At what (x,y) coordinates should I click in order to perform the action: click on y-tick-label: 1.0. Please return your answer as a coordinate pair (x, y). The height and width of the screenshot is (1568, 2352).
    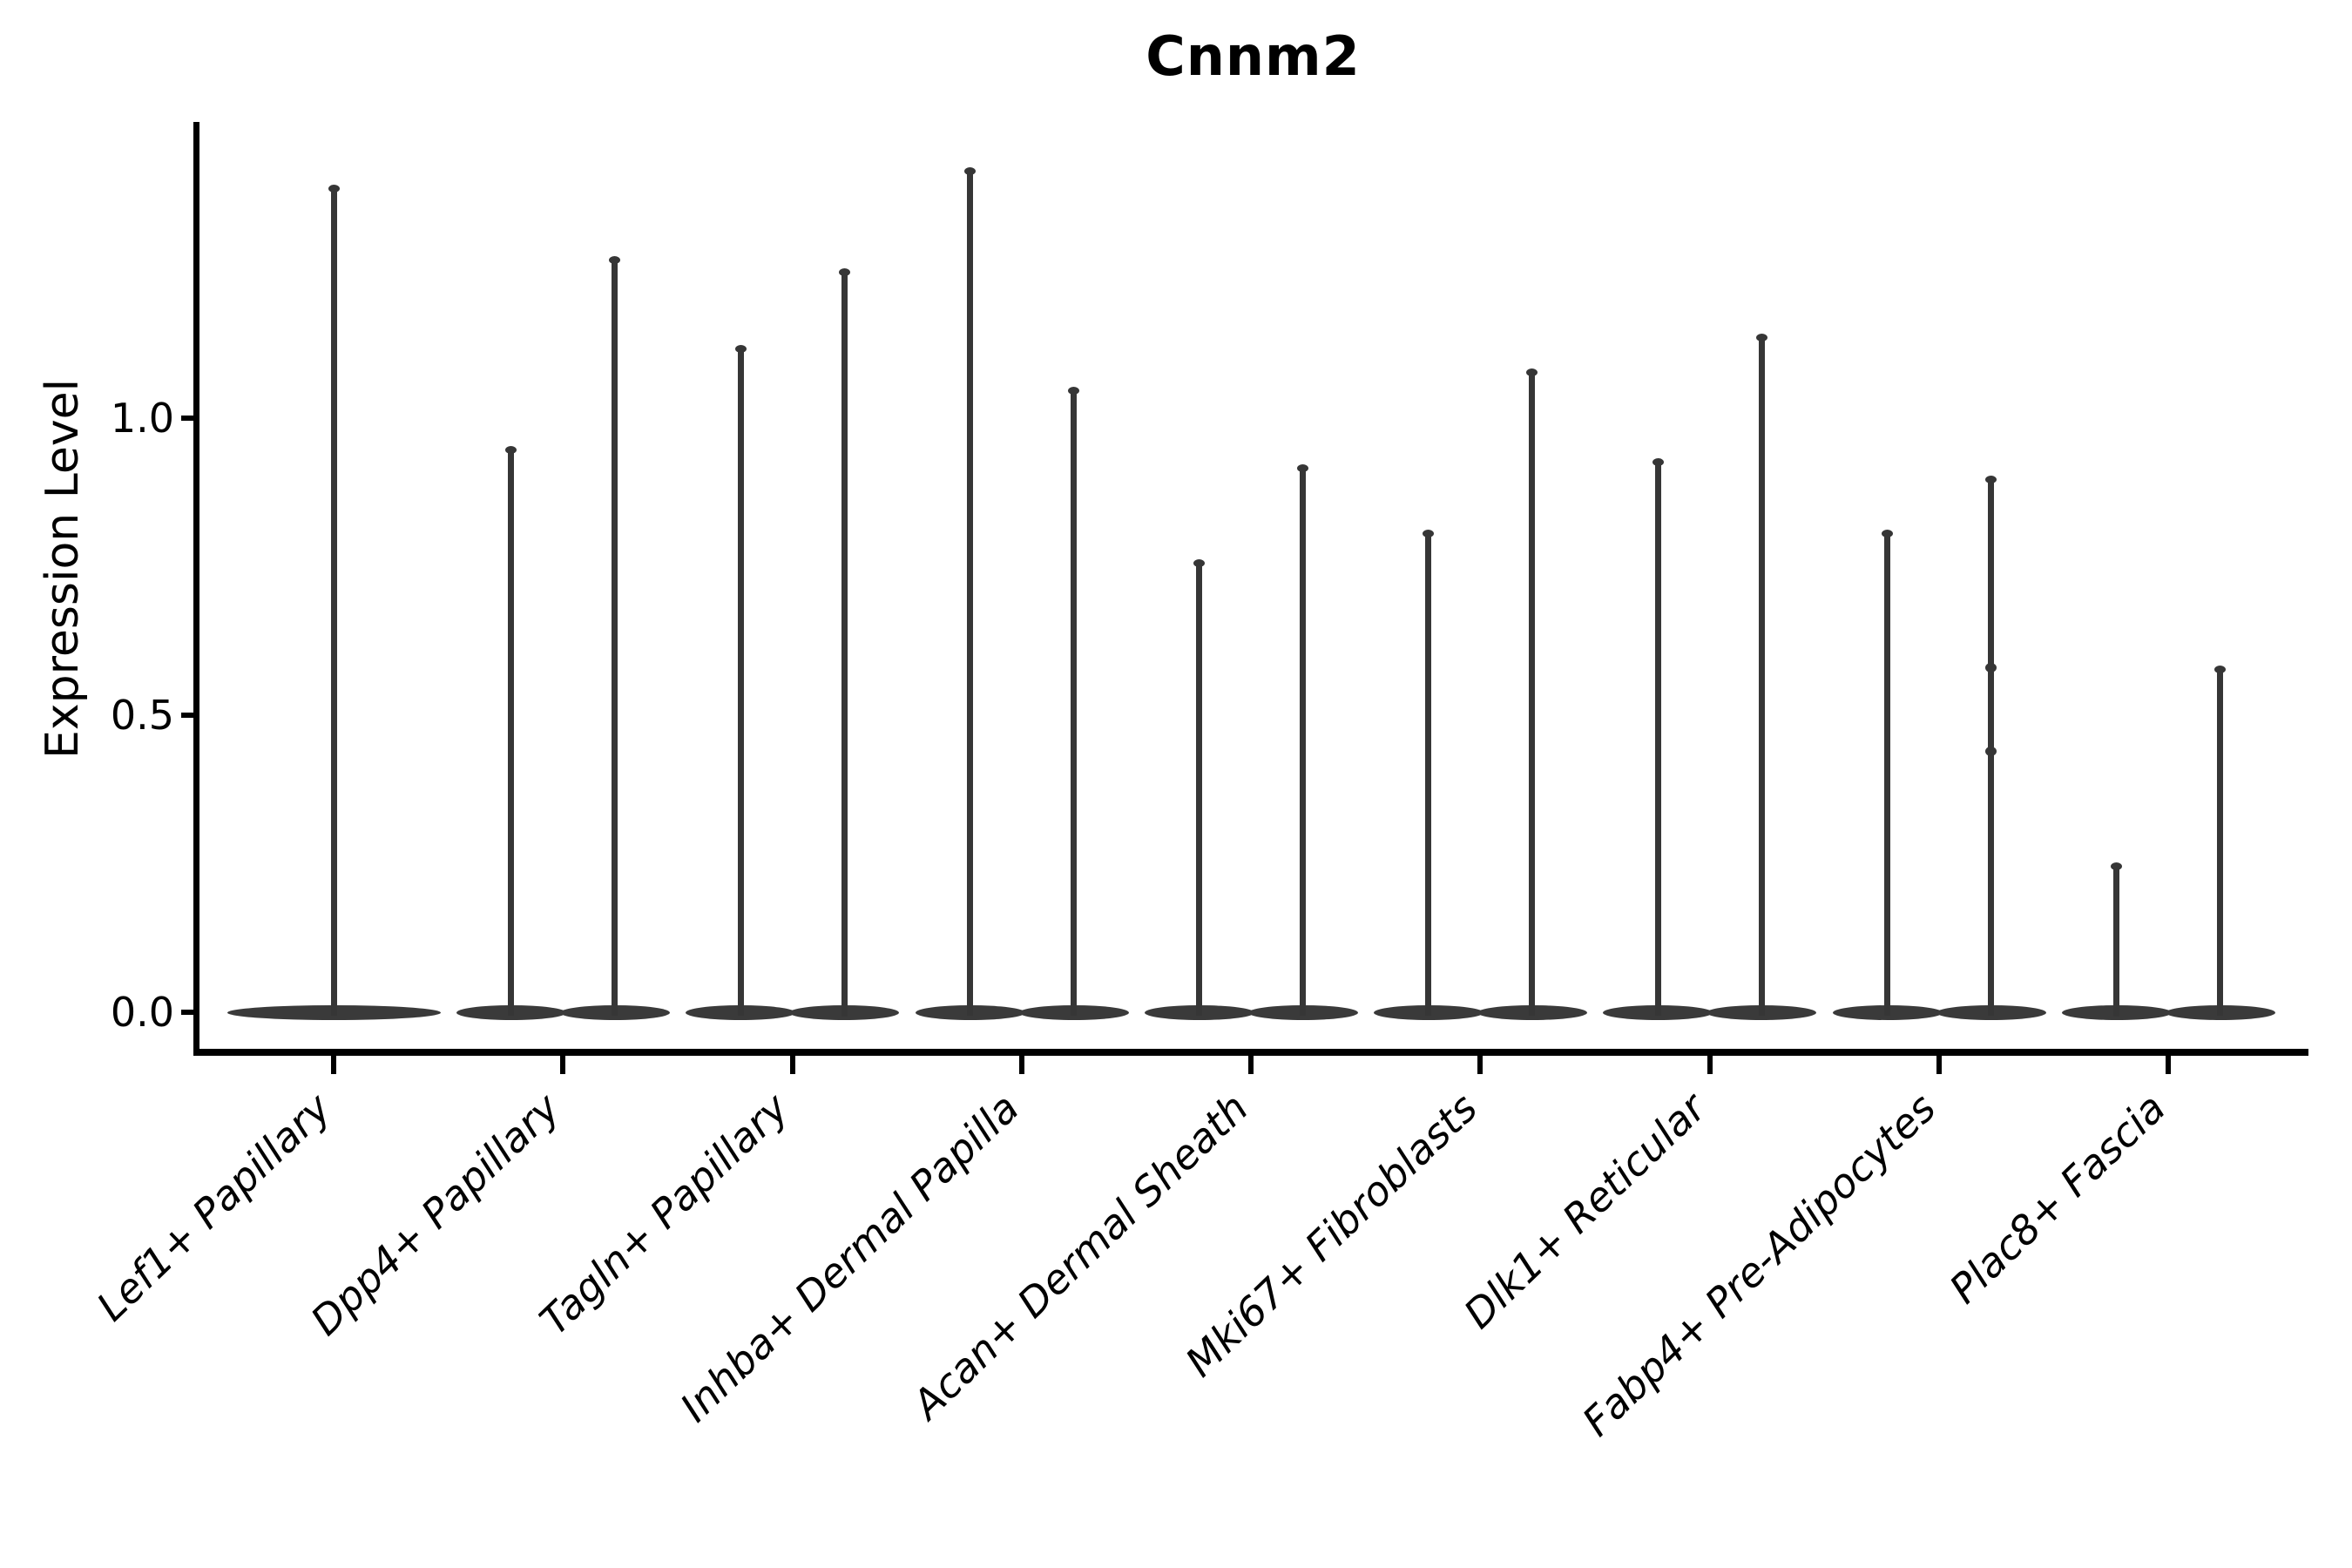
    Looking at the image, I should click on (142, 418).